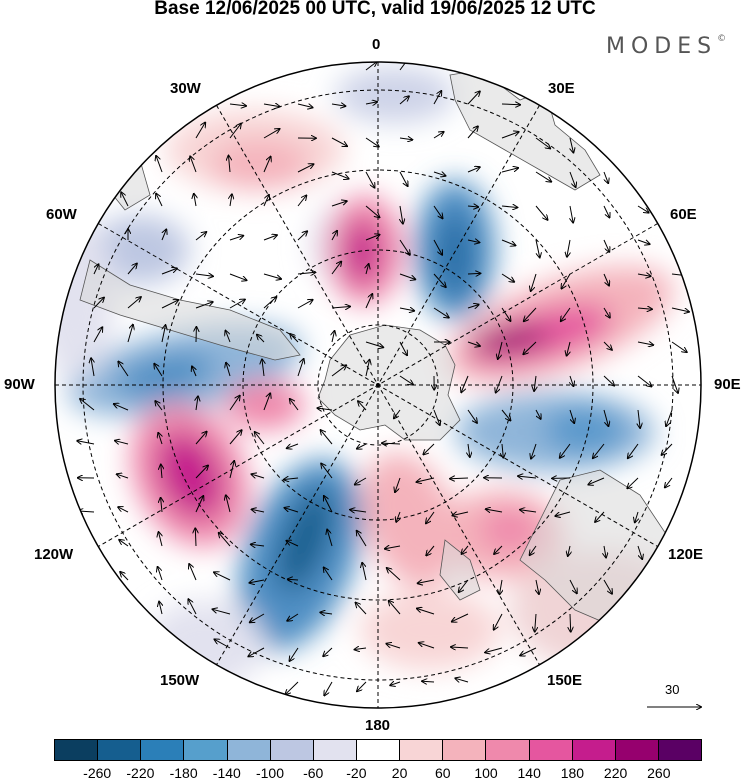 Image resolution: width=750 pixels, height=783 pixels. Describe the element at coordinates (443, 773) in the screenshot. I see `colorbar-tick-label: 60` at that location.